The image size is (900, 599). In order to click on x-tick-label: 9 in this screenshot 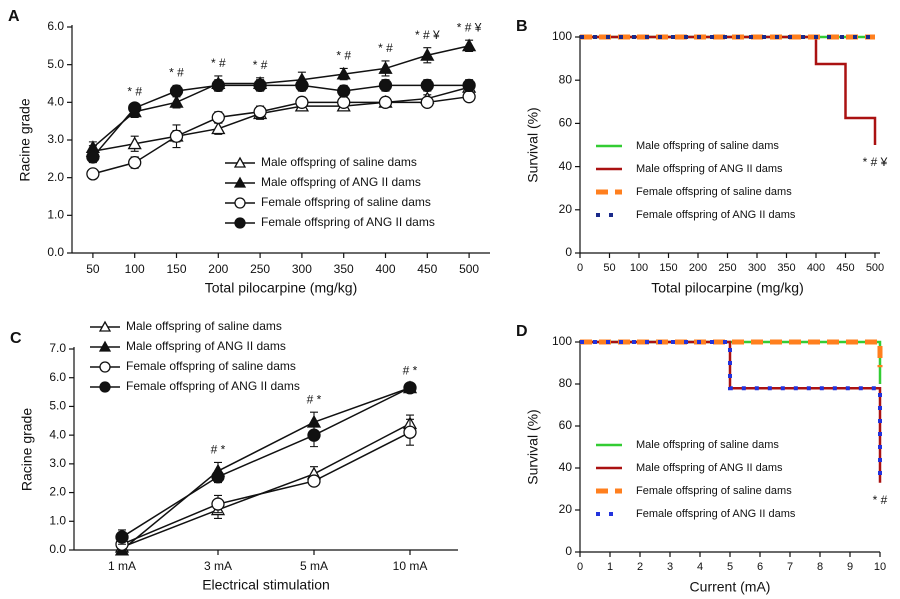, I will do `click(850, 567)`.